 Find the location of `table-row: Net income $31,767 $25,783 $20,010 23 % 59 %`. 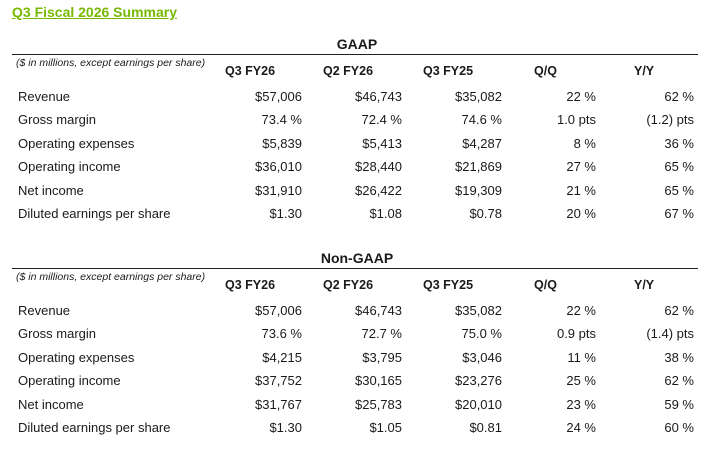

table-row: Net income $31,767 $25,783 $20,010 23 % 59 % is located at coordinates (355, 404).